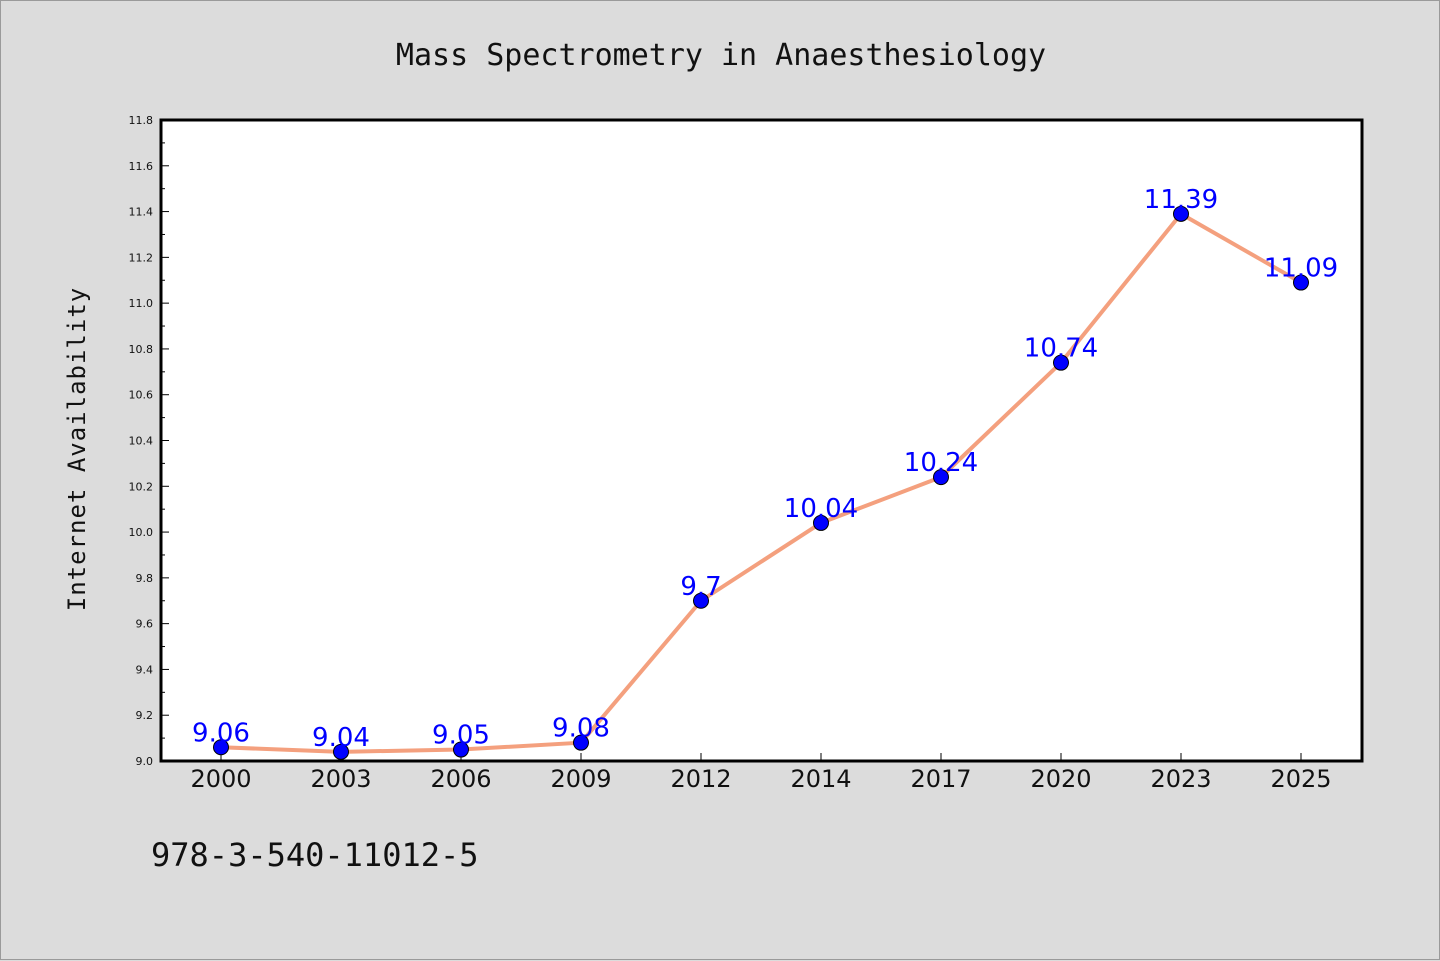 This screenshot has height=961, width=1440. I want to click on x-tick-label: 2025, so click(1300, 779).